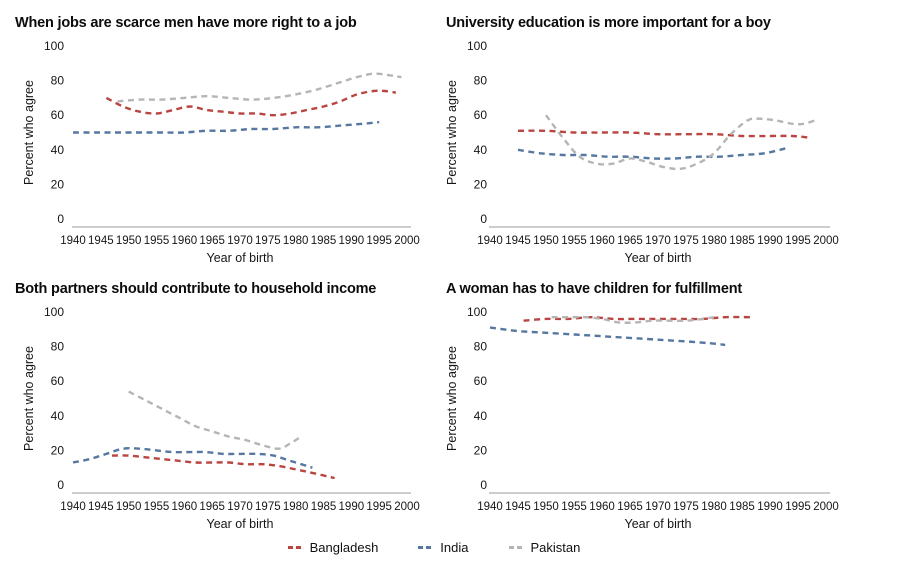 The width and height of the screenshot is (902, 570). Describe the element at coordinates (454, 547) in the screenshot. I see `legend-label: India` at that location.